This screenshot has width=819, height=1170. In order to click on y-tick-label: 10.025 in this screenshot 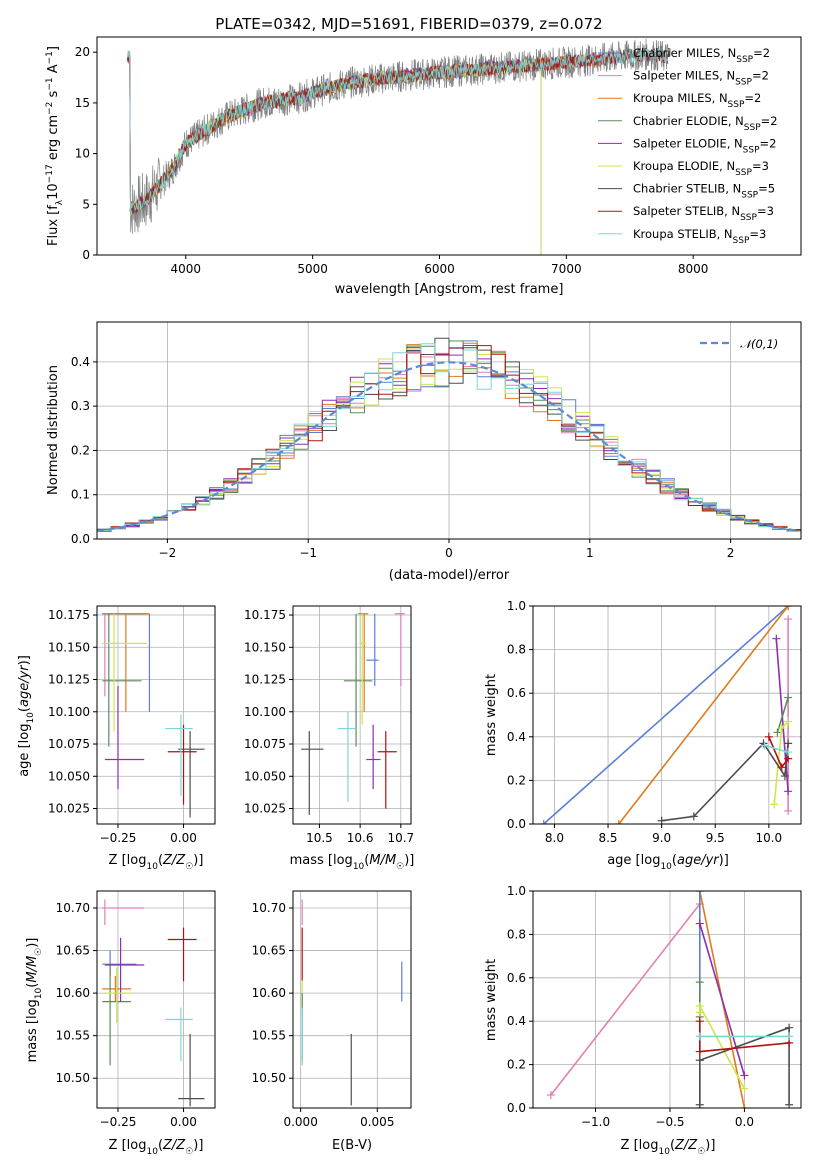, I will do `click(69, 809)`.